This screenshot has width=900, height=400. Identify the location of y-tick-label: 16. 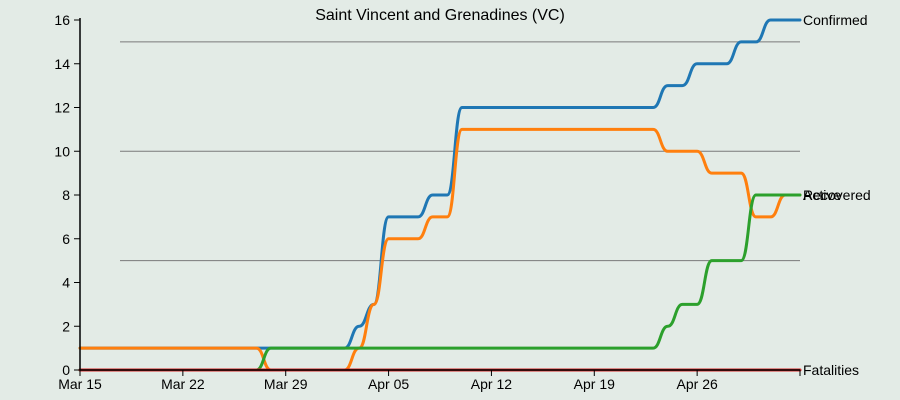
(62, 20).